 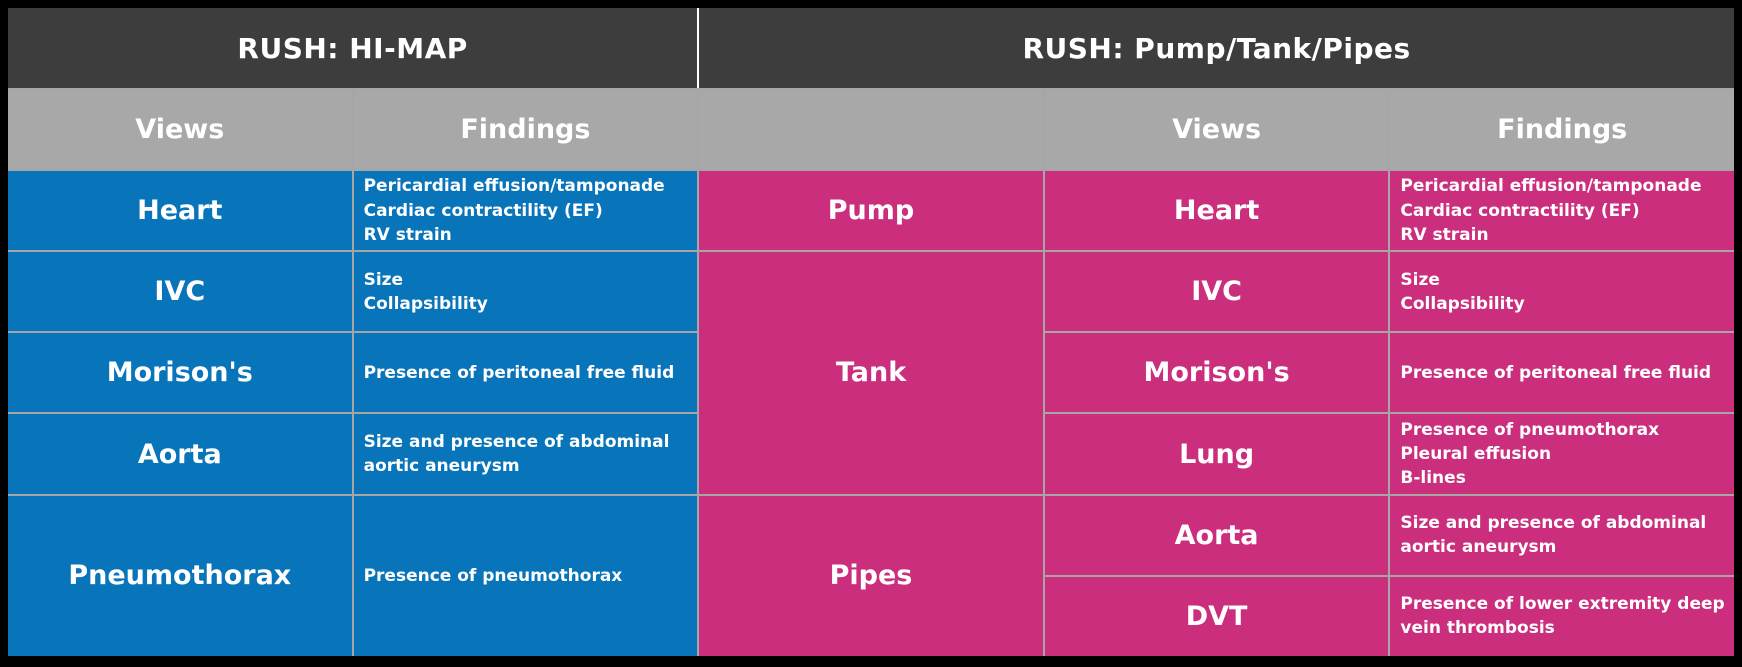 What do you see at coordinates (180, 292) in the screenshot?
I see `himap-ivc-view-cell: IVC` at bounding box center [180, 292].